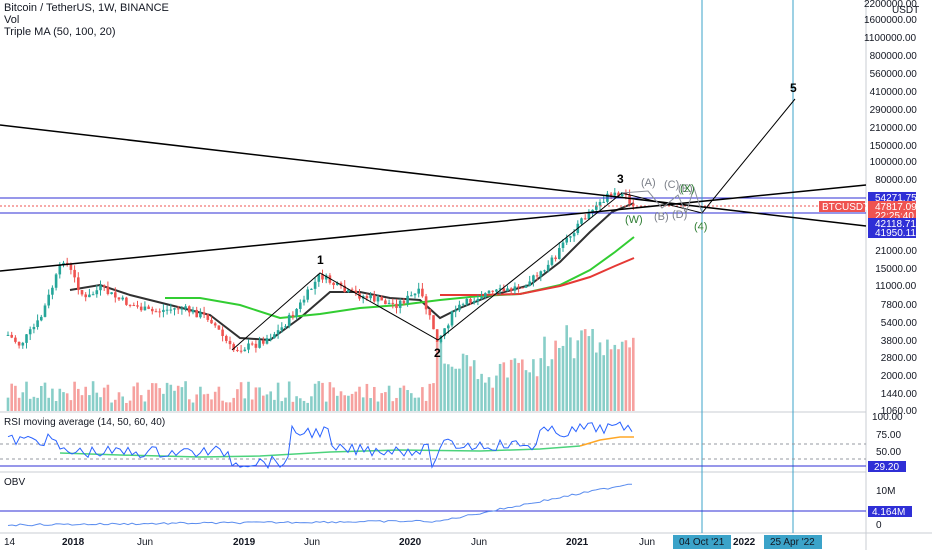 Image resolution: width=932 pixels, height=550 pixels. Describe the element at coordinates (86, 8) in the screenshot. I see `chart-title: Bitcoin / TetherUS, 1W, BINANCE` at that location.